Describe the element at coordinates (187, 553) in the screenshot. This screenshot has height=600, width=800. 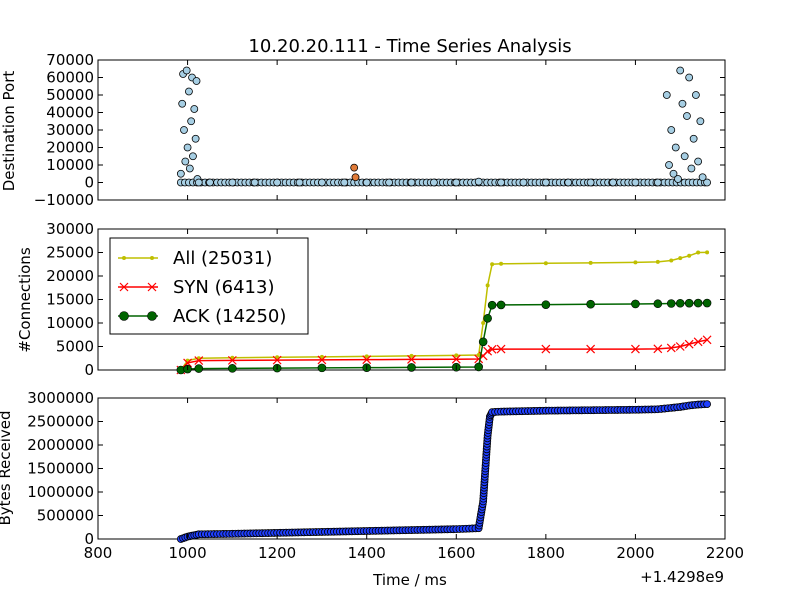
I see `x-tick-label: 1000` at that location.